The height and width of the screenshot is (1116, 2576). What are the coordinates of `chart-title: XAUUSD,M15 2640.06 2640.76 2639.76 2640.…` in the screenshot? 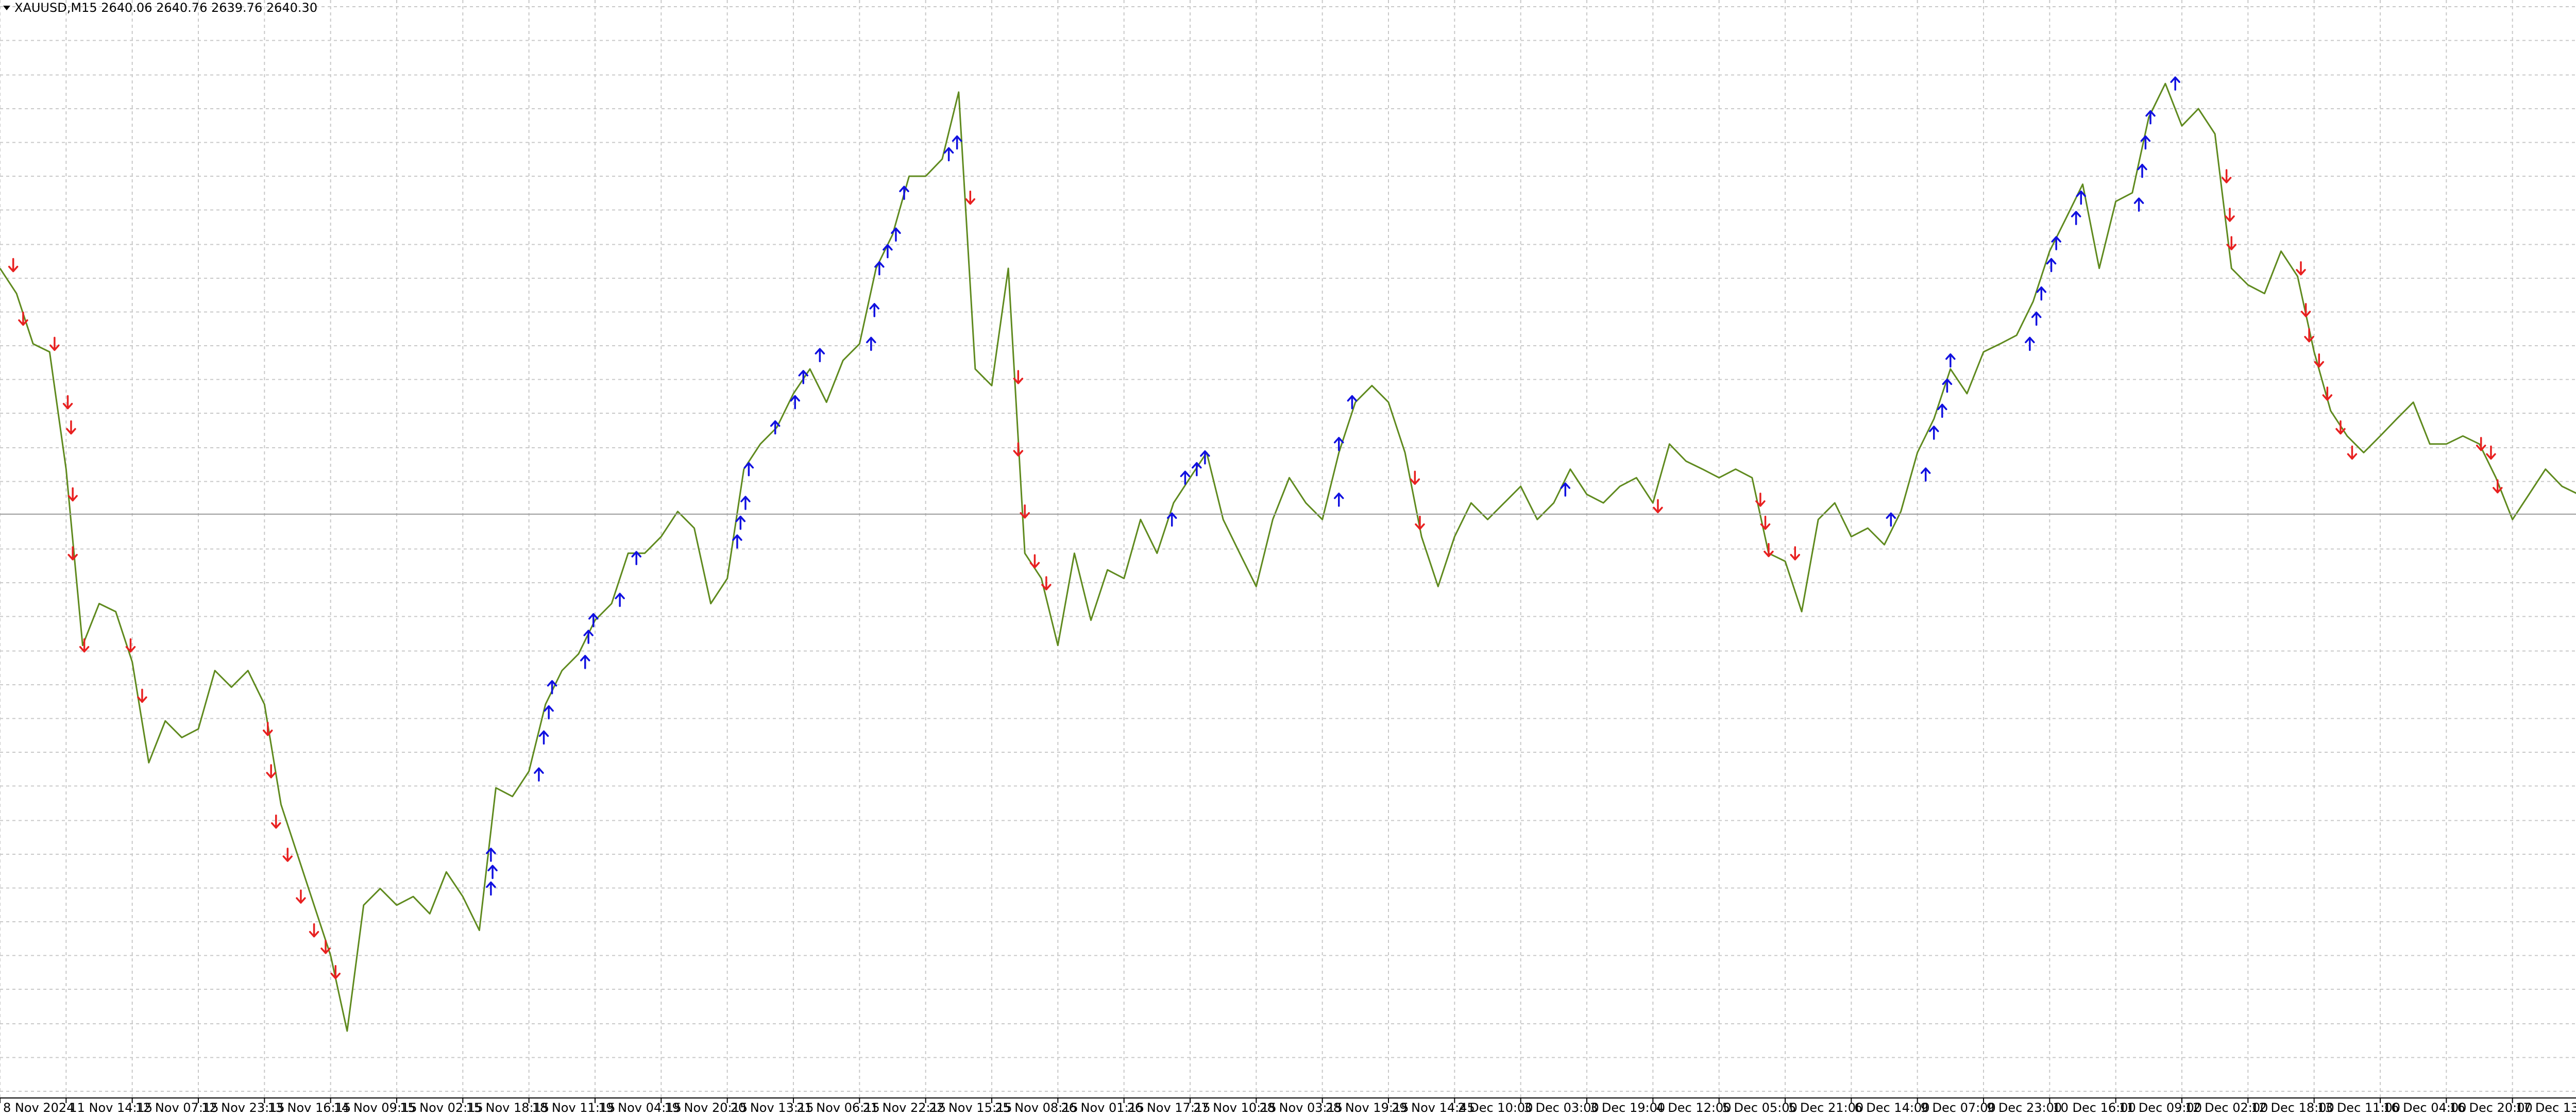 It's located at (165, 8).